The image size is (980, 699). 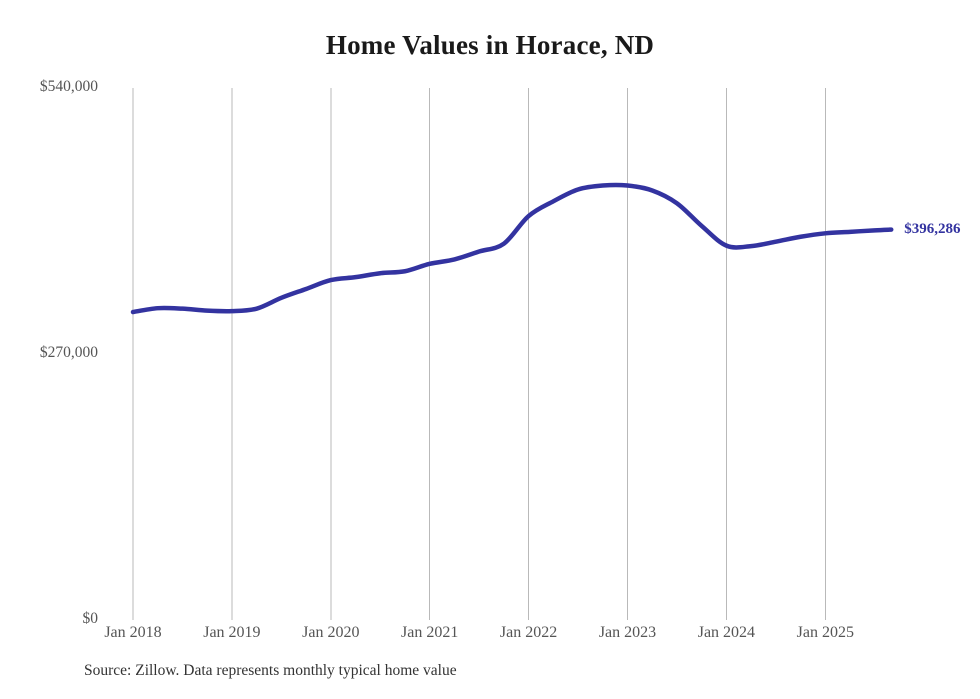 I want to click on end-value-label: $396,286, so click(x=932, y=228).